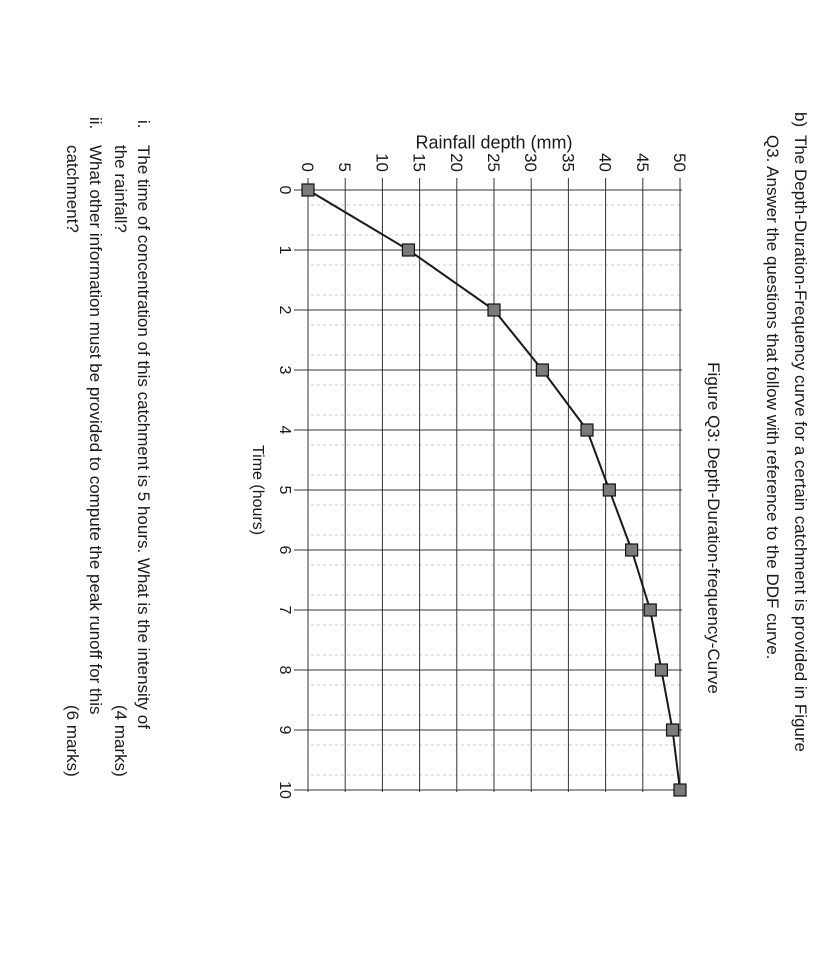 This screenshot has height=980, width=829. What do you see at coordinates (284, 670) in the screenshot?
I see `x-tick-label: 8` at bounding box center [284, 670].